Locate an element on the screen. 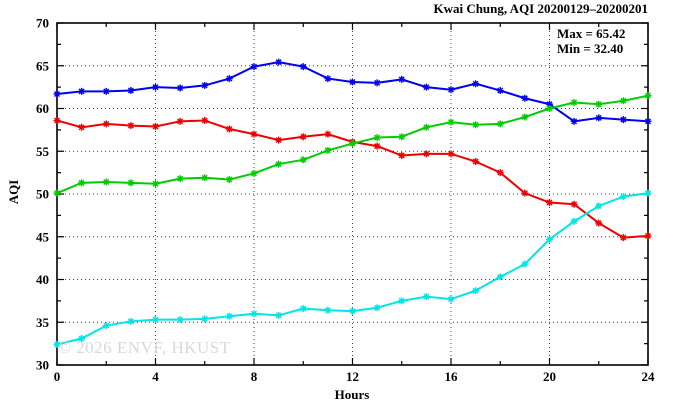 The width and height of the screenshot is (674, 409). y-tick-label: 45 is located at coordinates (43, 236).